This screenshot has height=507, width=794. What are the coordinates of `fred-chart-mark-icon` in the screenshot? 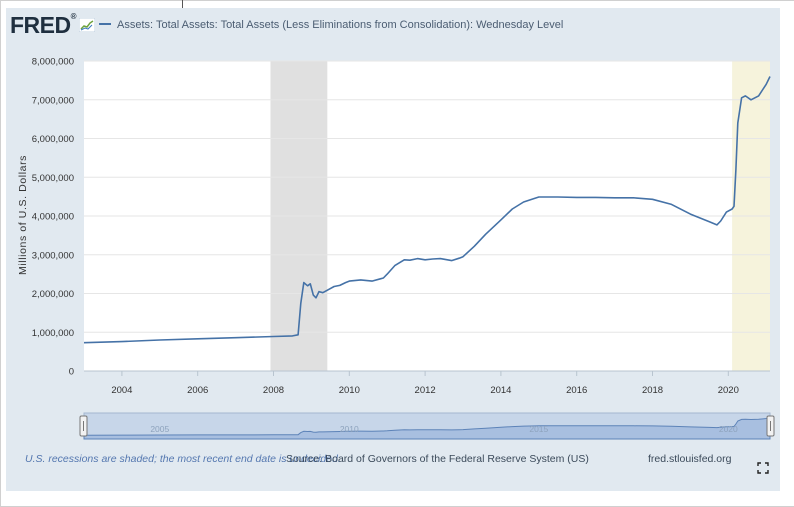 It's located at (87, 25).